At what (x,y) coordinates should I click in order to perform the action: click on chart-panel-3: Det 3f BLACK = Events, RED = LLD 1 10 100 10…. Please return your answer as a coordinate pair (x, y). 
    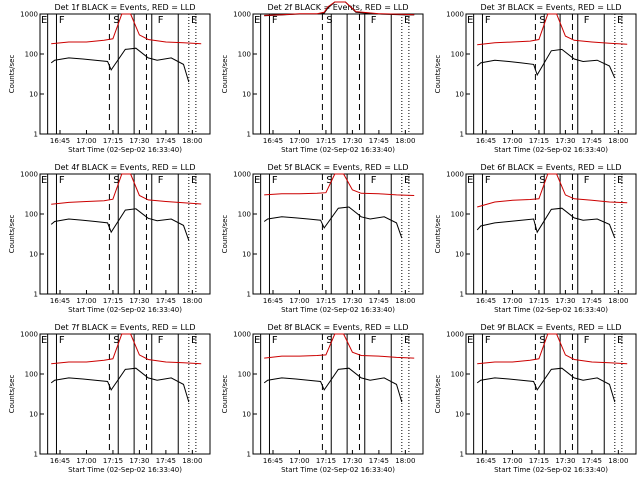
    Looking at the image, I should click on (535, 78).